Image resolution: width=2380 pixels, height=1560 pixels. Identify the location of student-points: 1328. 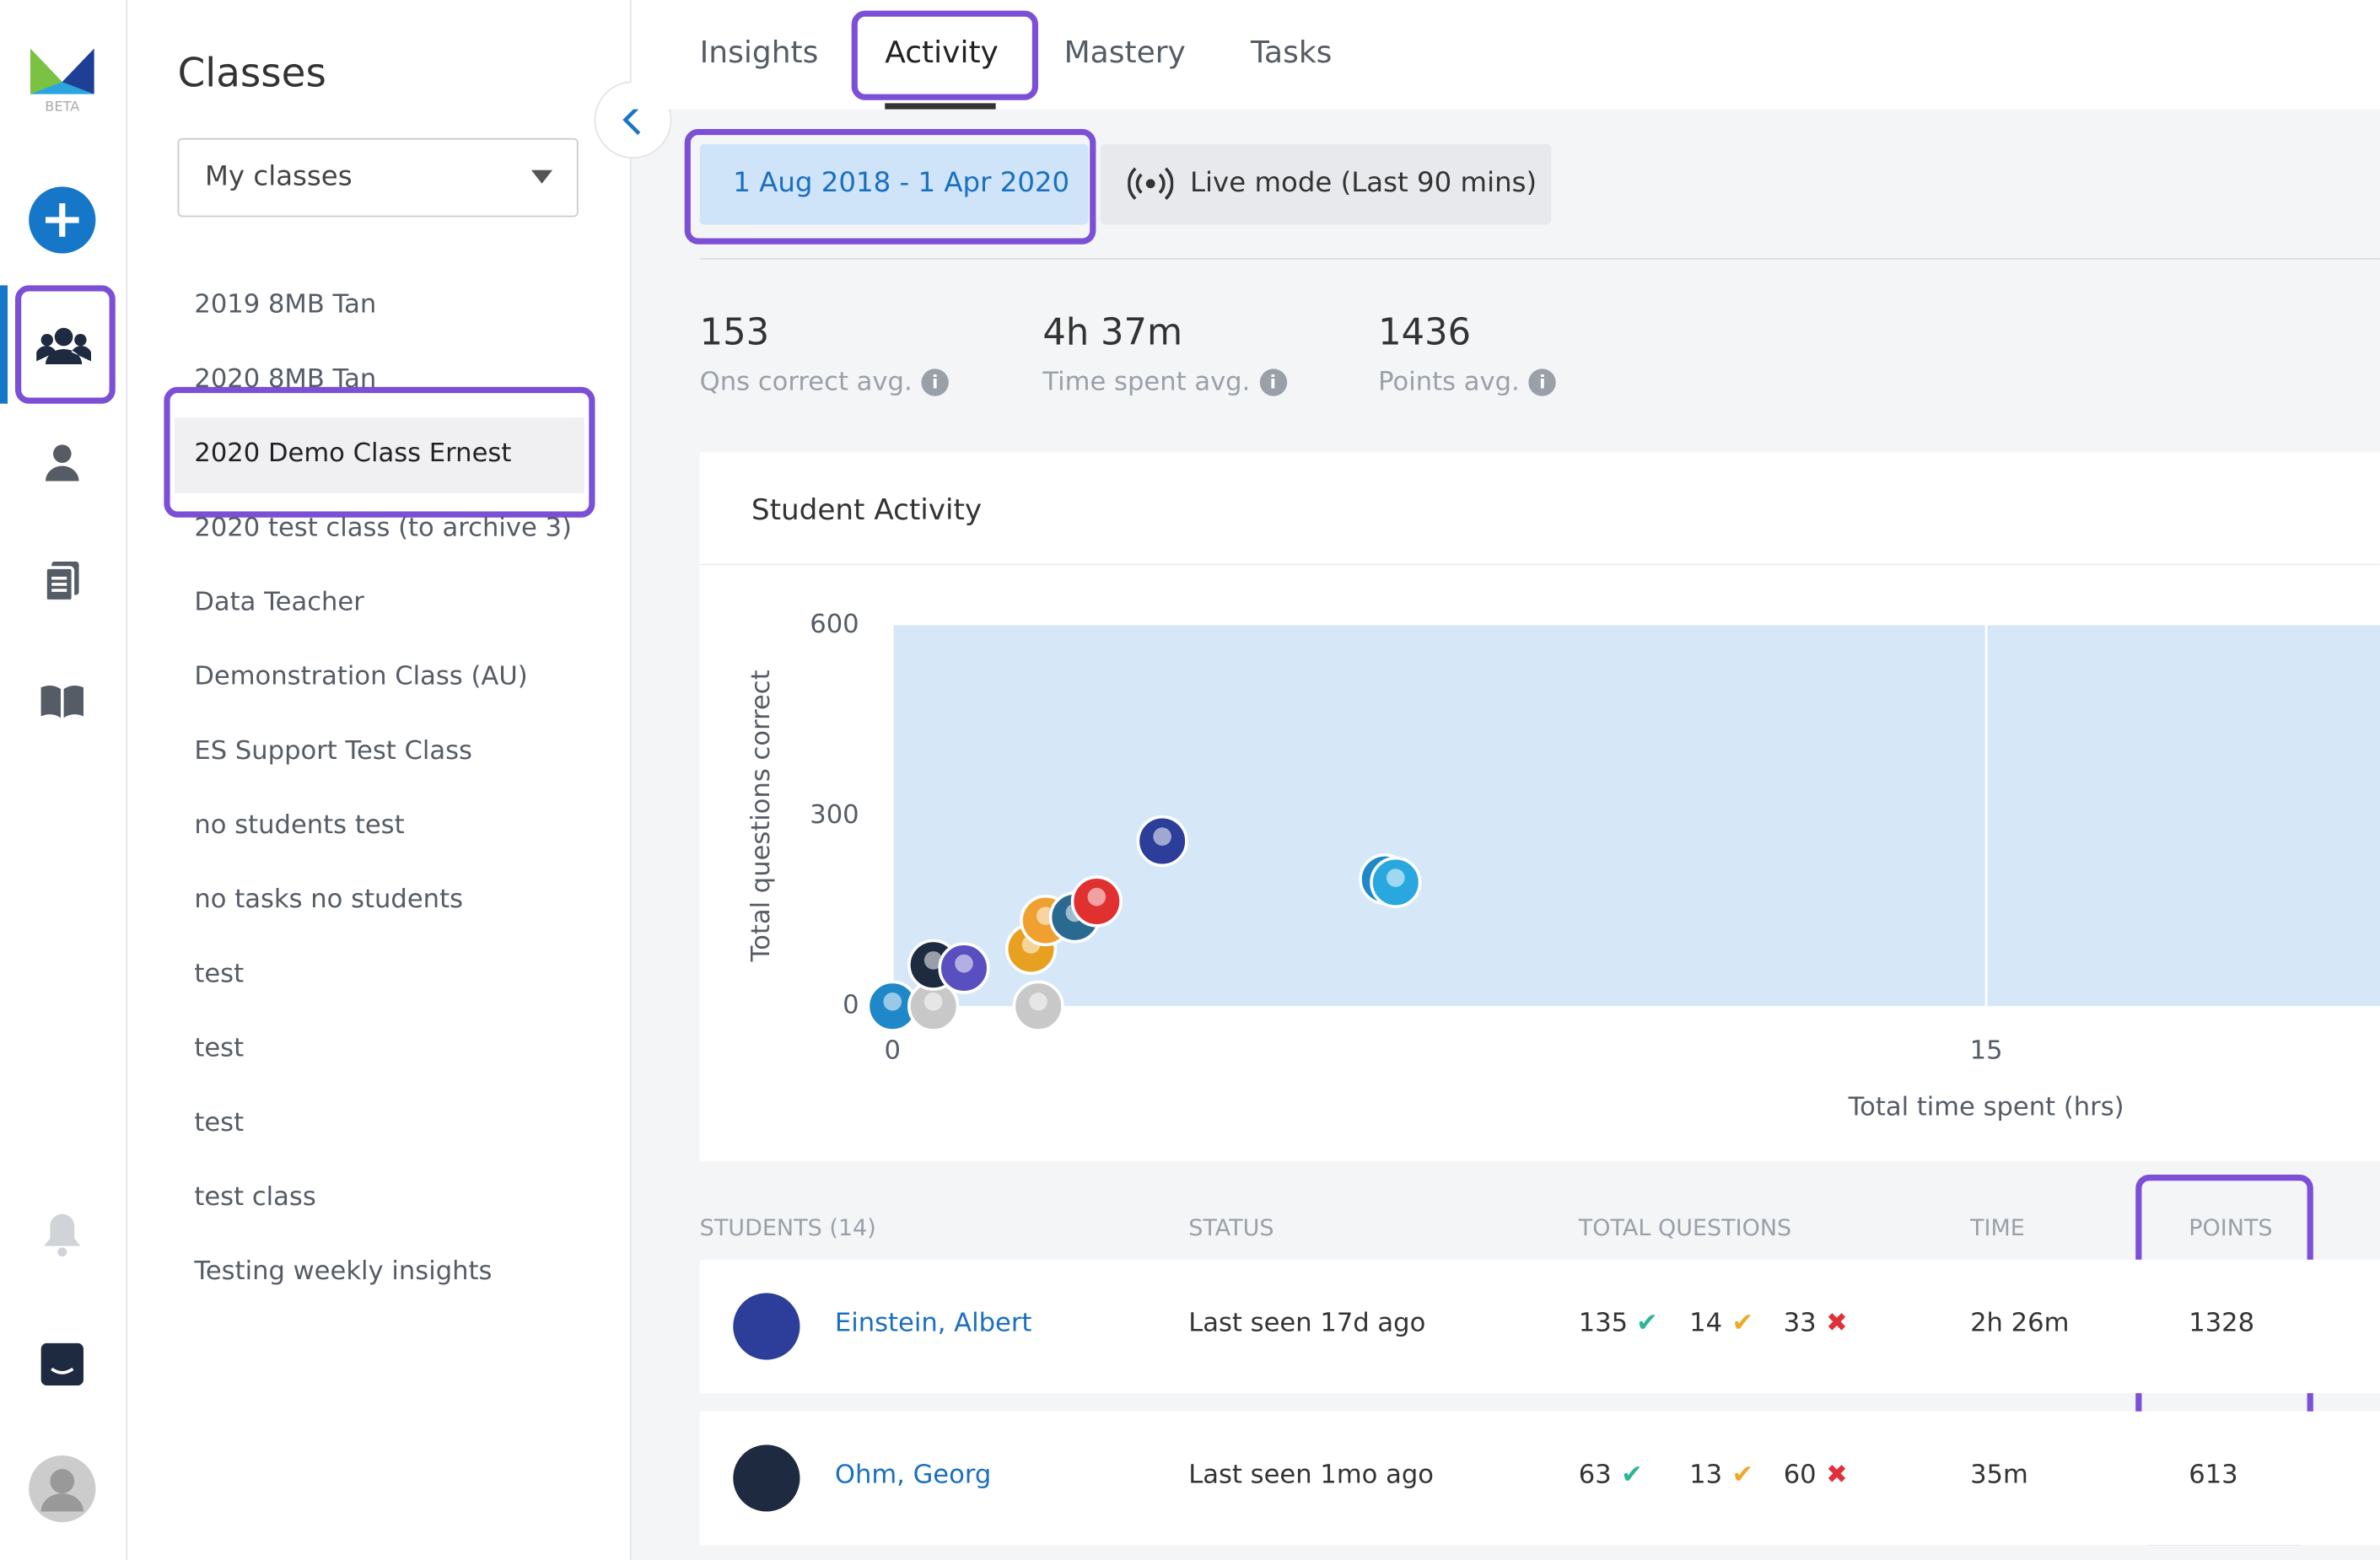
(2222, 1323).